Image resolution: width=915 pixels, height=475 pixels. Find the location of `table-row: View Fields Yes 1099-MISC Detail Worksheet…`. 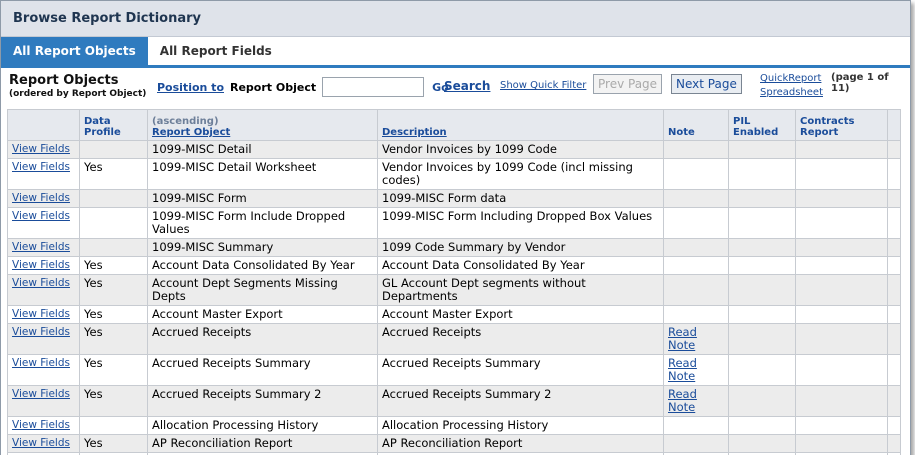

table-row: View Fields Yes 1099-MISC Detail Worksheet… is located at coordinates (454, 174).